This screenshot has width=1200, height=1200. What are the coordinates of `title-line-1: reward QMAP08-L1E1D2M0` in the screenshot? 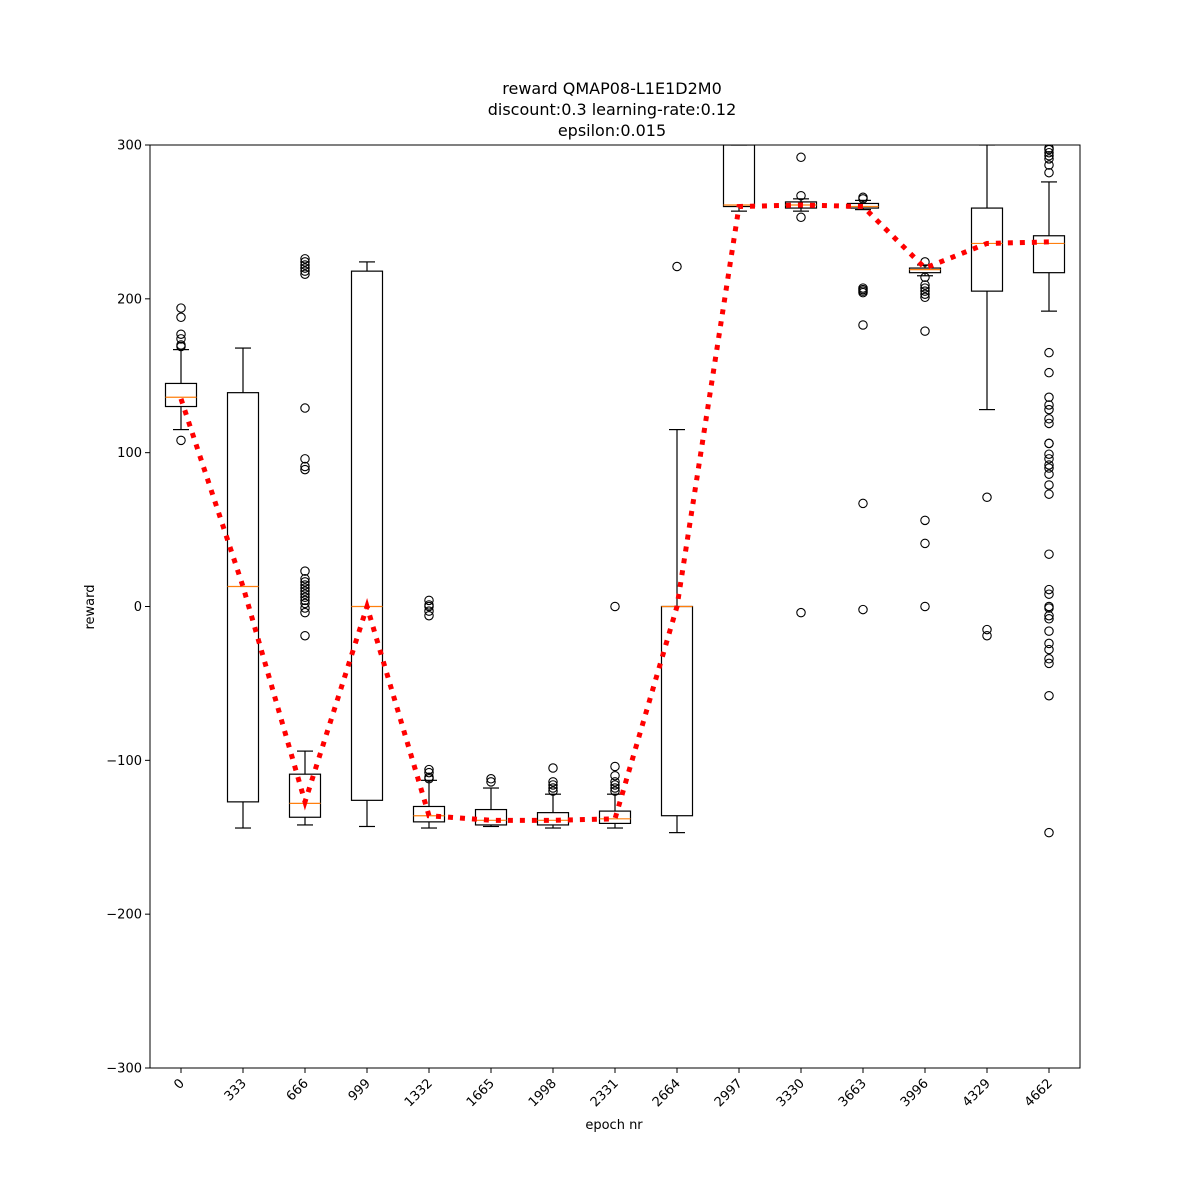 It's located at (612, 88).